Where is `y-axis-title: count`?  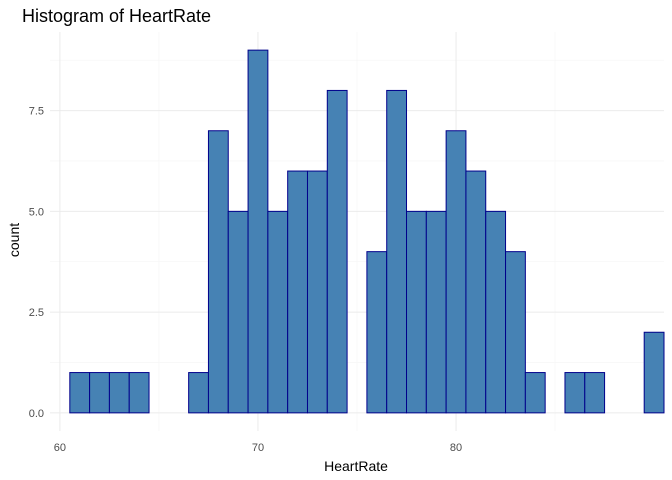
y-axis-title: count is located at coordinates (14, 240).